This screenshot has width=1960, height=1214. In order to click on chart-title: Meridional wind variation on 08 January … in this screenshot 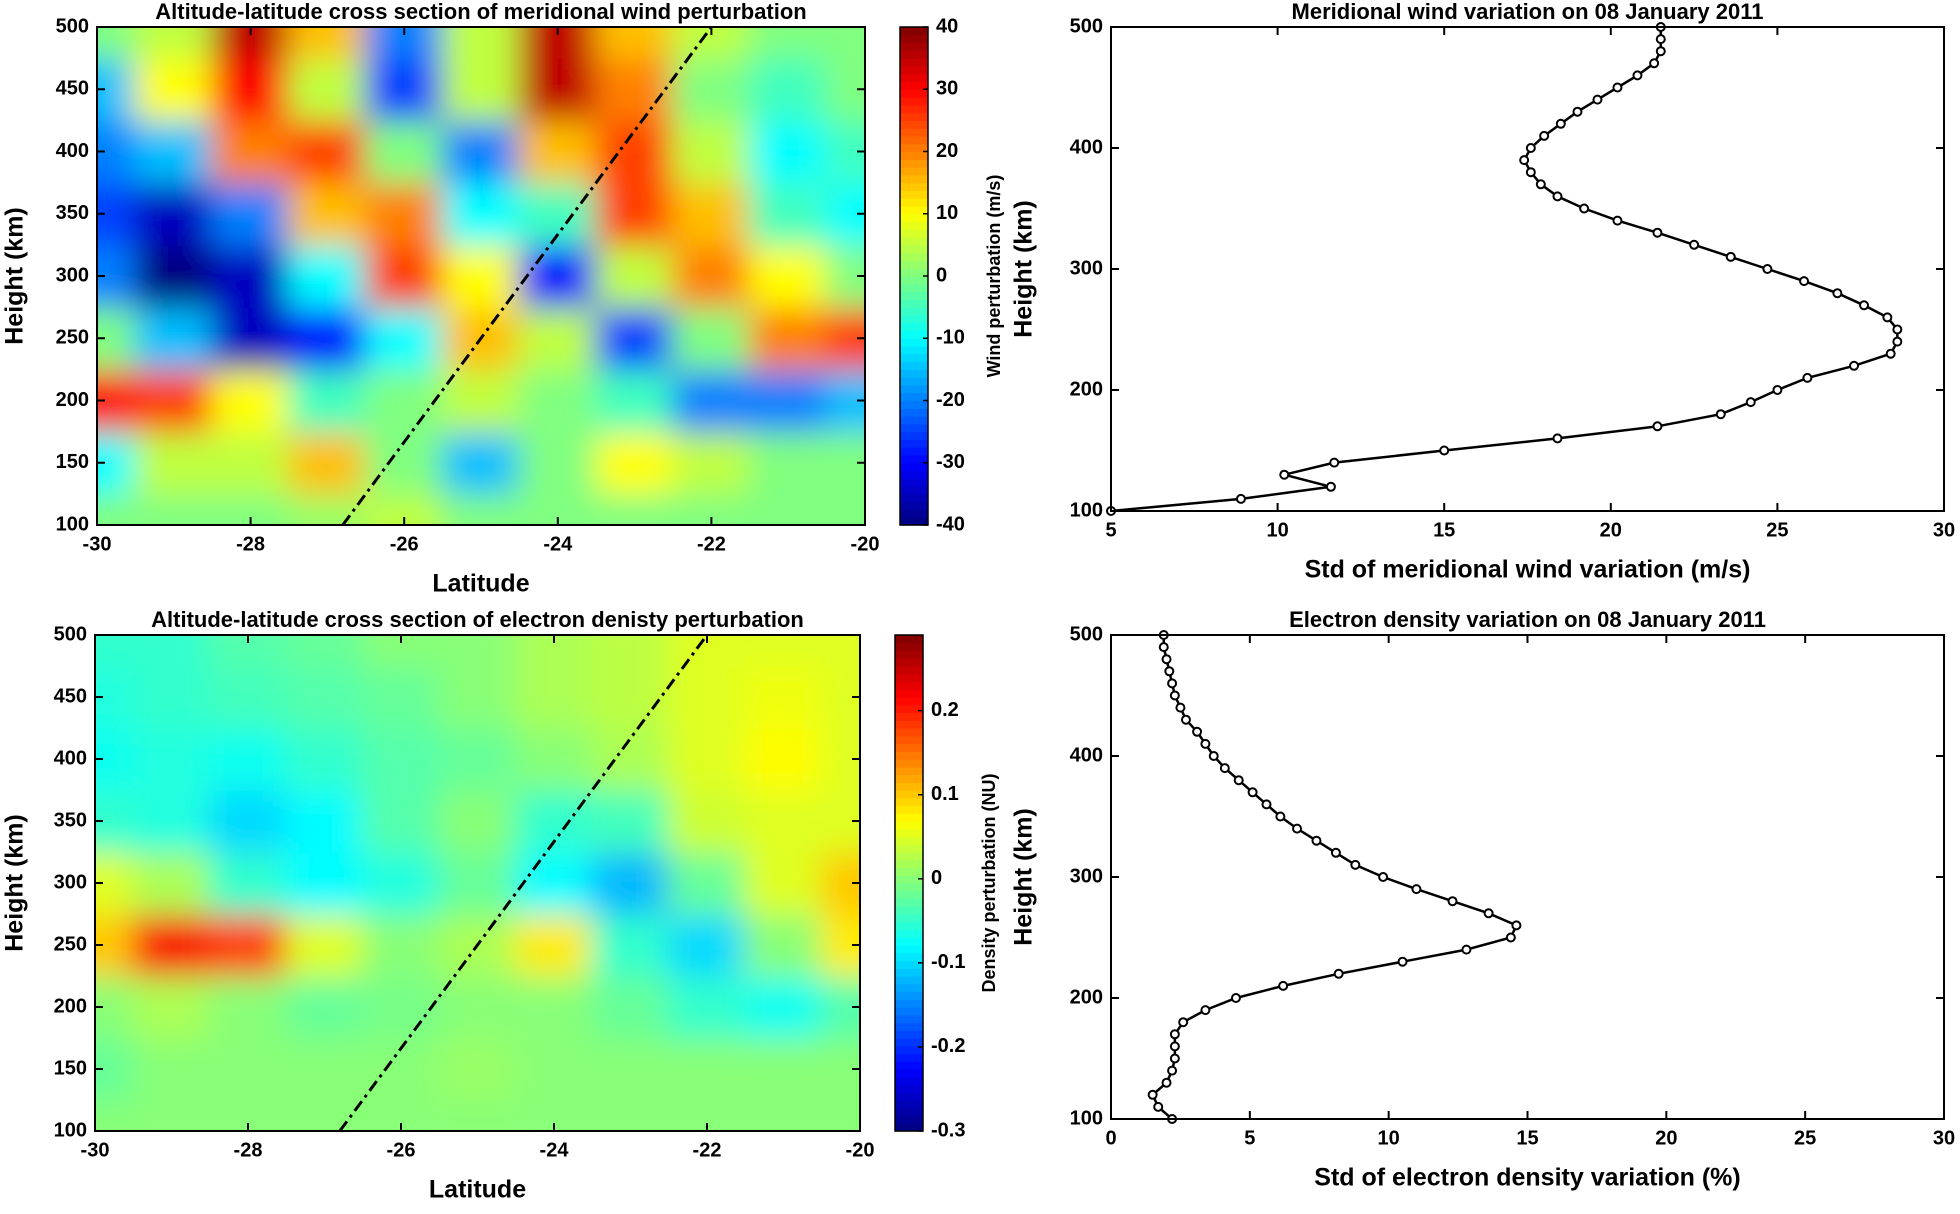, I will do `click(1528, 12)`.